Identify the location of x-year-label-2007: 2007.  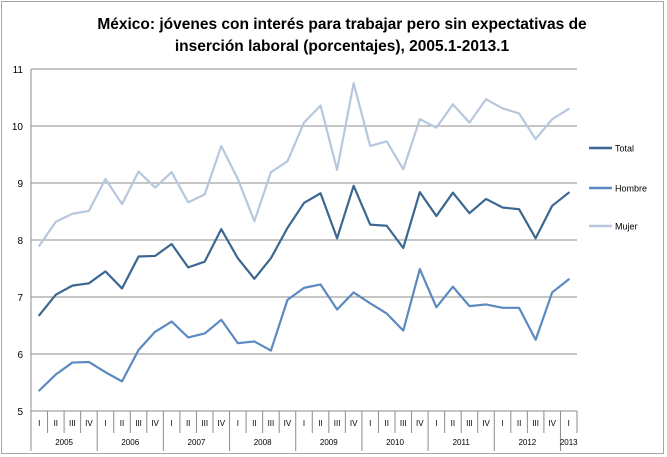
(197, 442).